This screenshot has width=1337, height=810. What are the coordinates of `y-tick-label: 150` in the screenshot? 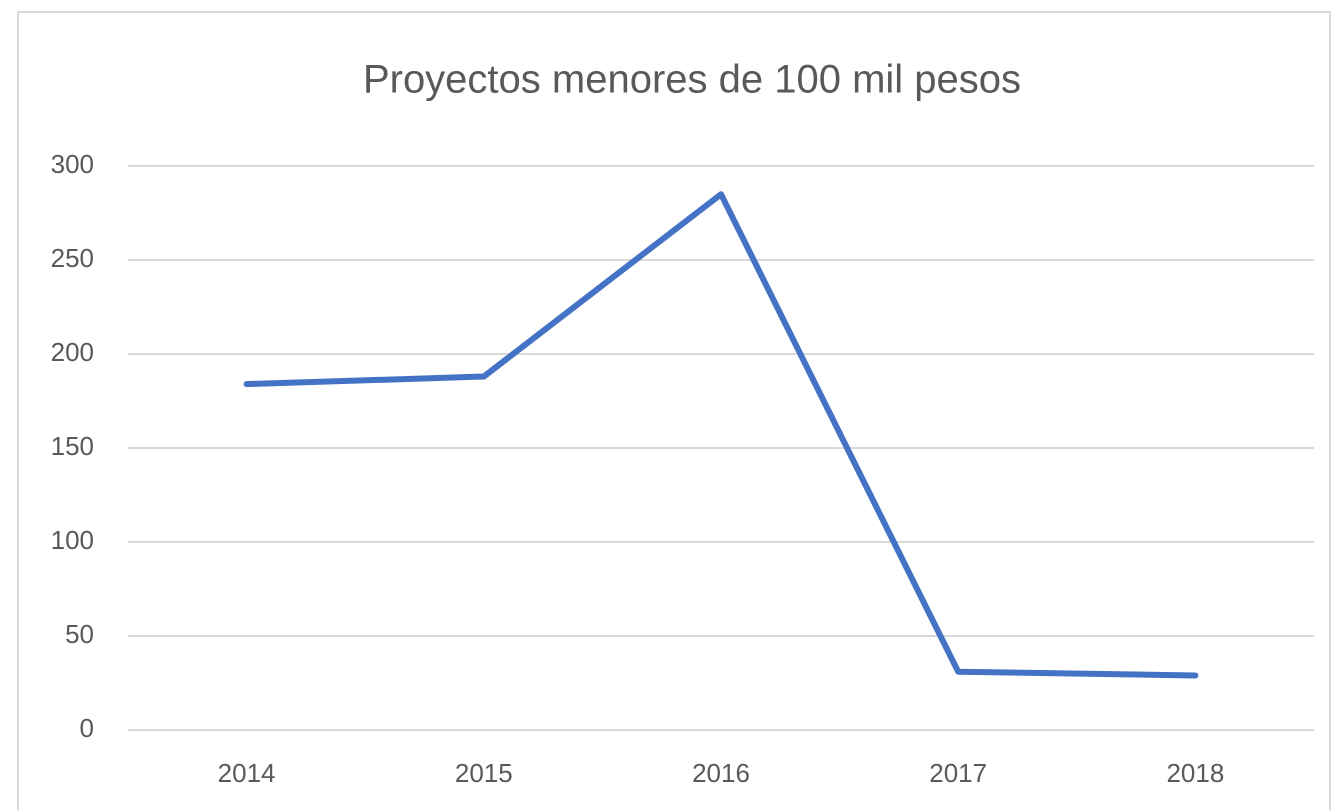 It's located at (72, 446).